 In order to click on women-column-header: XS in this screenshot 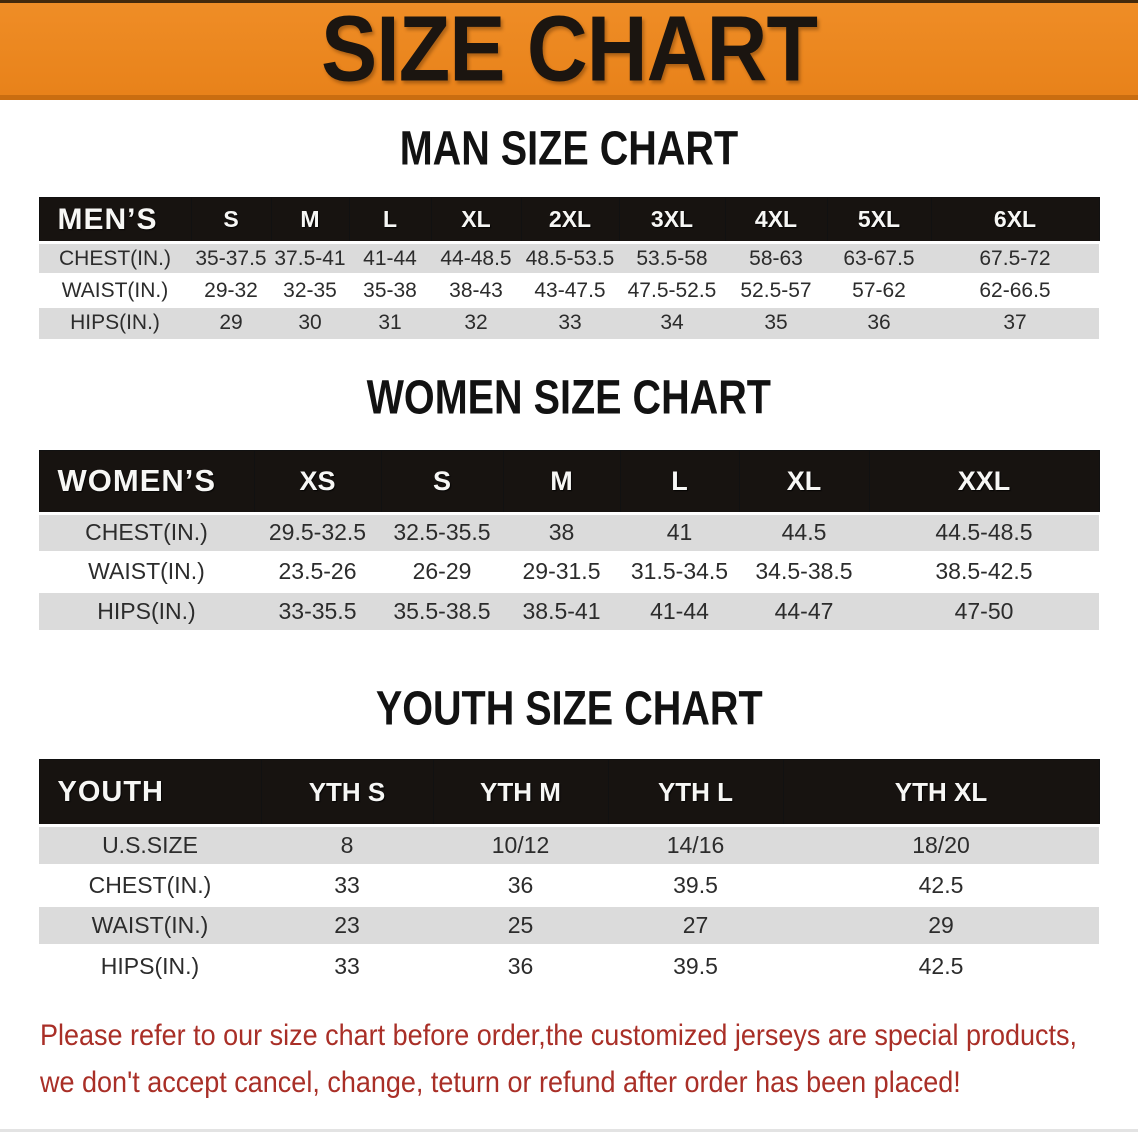, I will do `click(317, 481)`.